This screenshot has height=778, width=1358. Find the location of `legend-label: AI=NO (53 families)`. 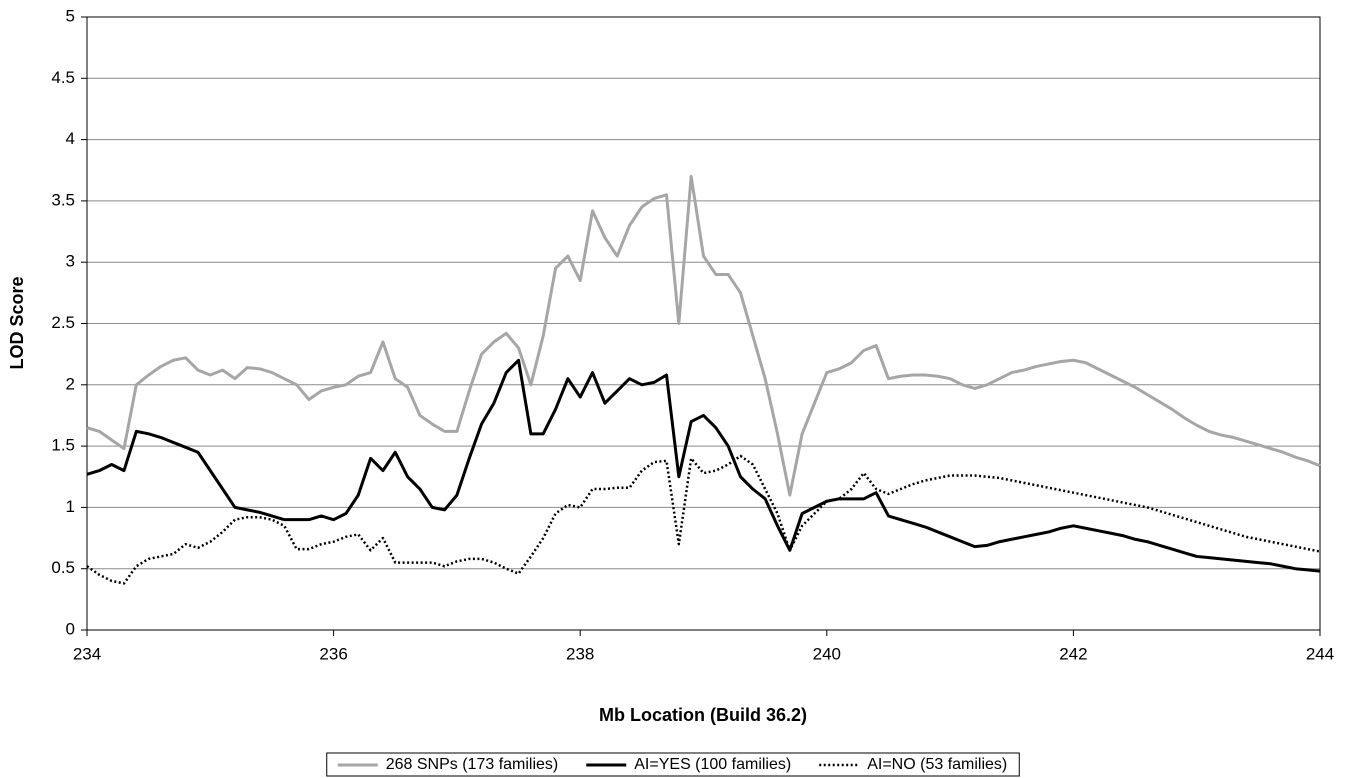

legend-label: AI=NO (53 families) is located at coordinates (937, 764).